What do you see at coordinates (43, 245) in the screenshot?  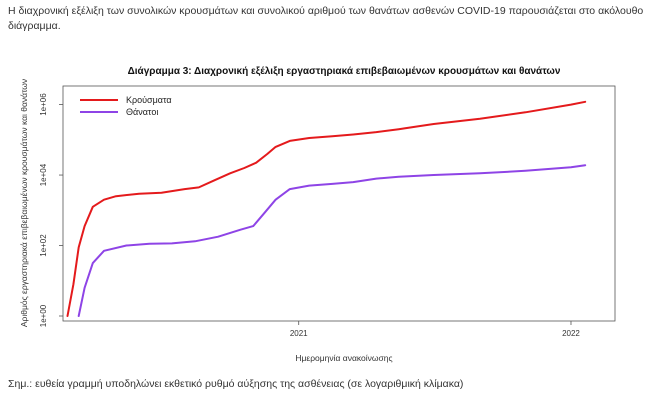 I see `y-tick-label: 1e+02` at bounding box center [43, 245].